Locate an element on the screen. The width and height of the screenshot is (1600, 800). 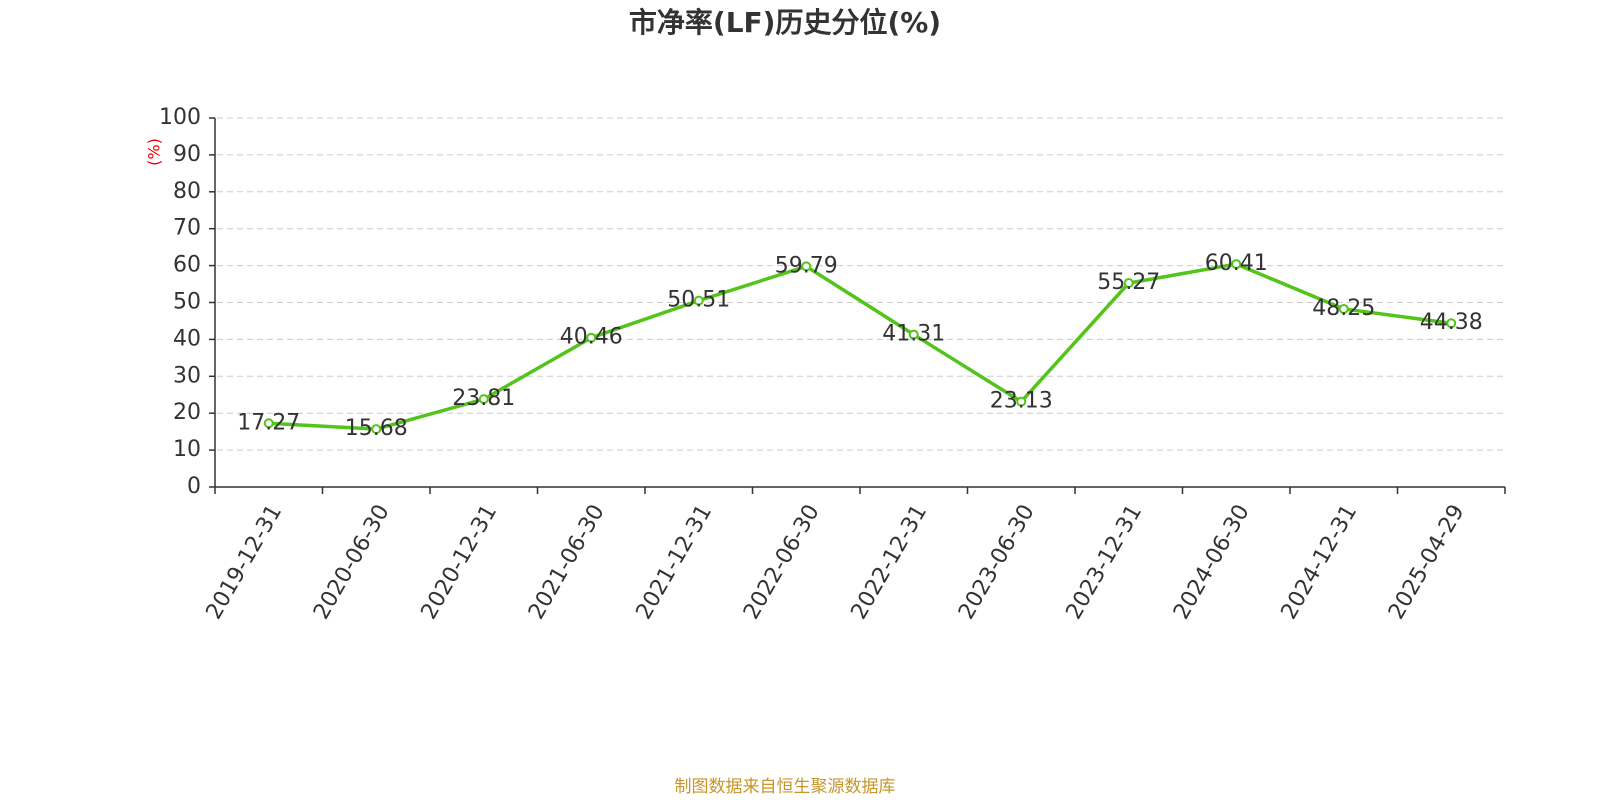
data-label: 17.27 is located at coordinates (268, 422).